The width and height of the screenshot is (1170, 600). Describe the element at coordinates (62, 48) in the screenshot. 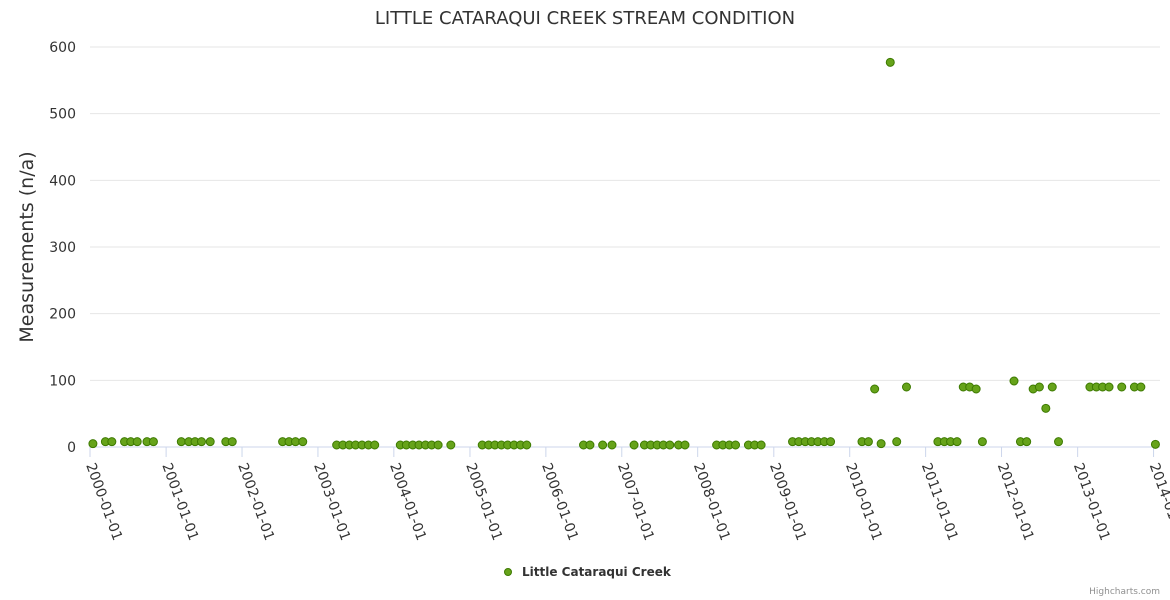

I see `y-tick-label: 600` at that location.